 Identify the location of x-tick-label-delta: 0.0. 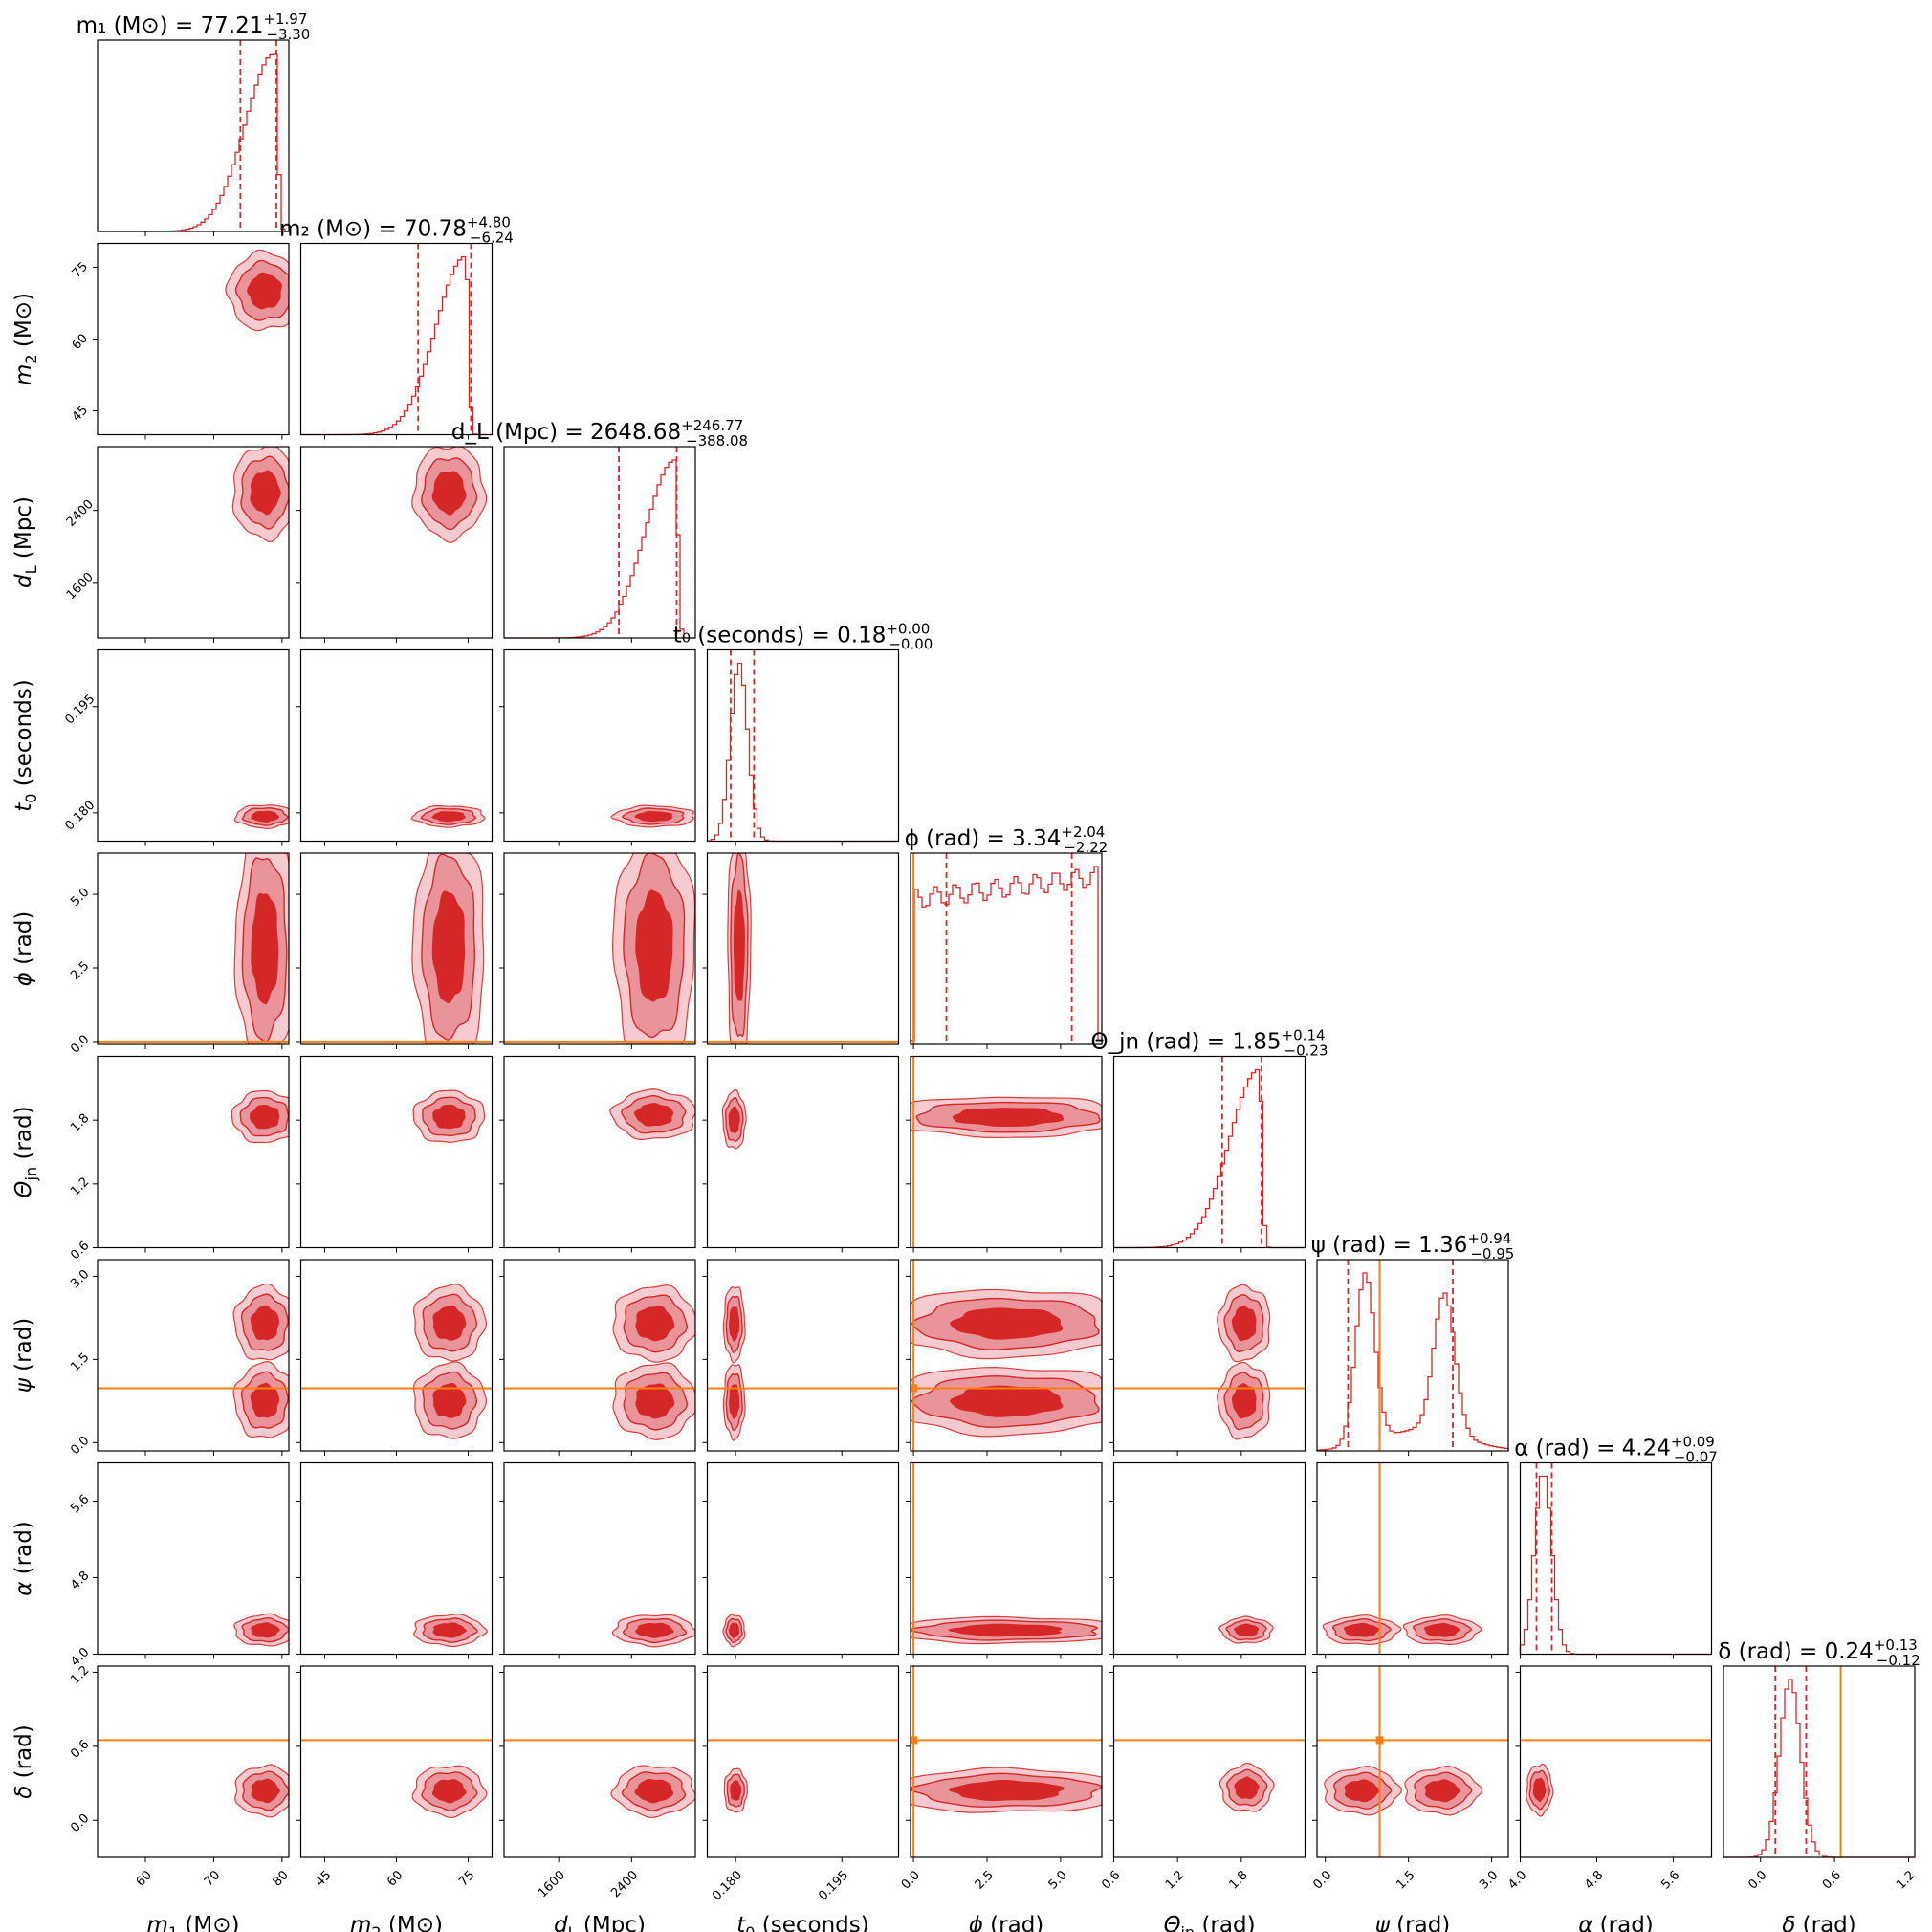
(1757, 1880).